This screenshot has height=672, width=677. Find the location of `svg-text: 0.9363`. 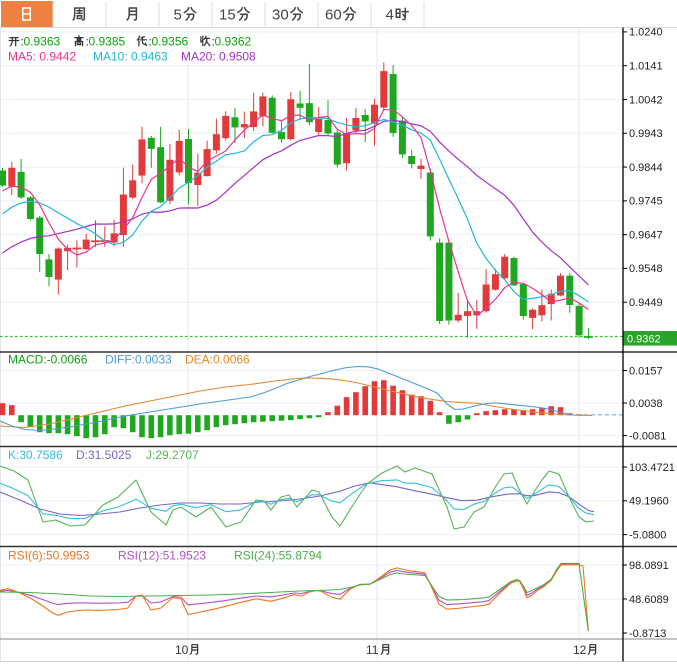

svg-text: 0.9363 is located at coordinates (42, 42).